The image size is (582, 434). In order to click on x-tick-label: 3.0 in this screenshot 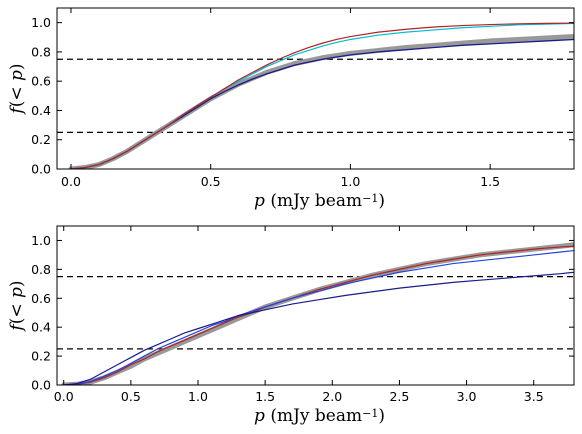, I will do `click(467, 396)`.